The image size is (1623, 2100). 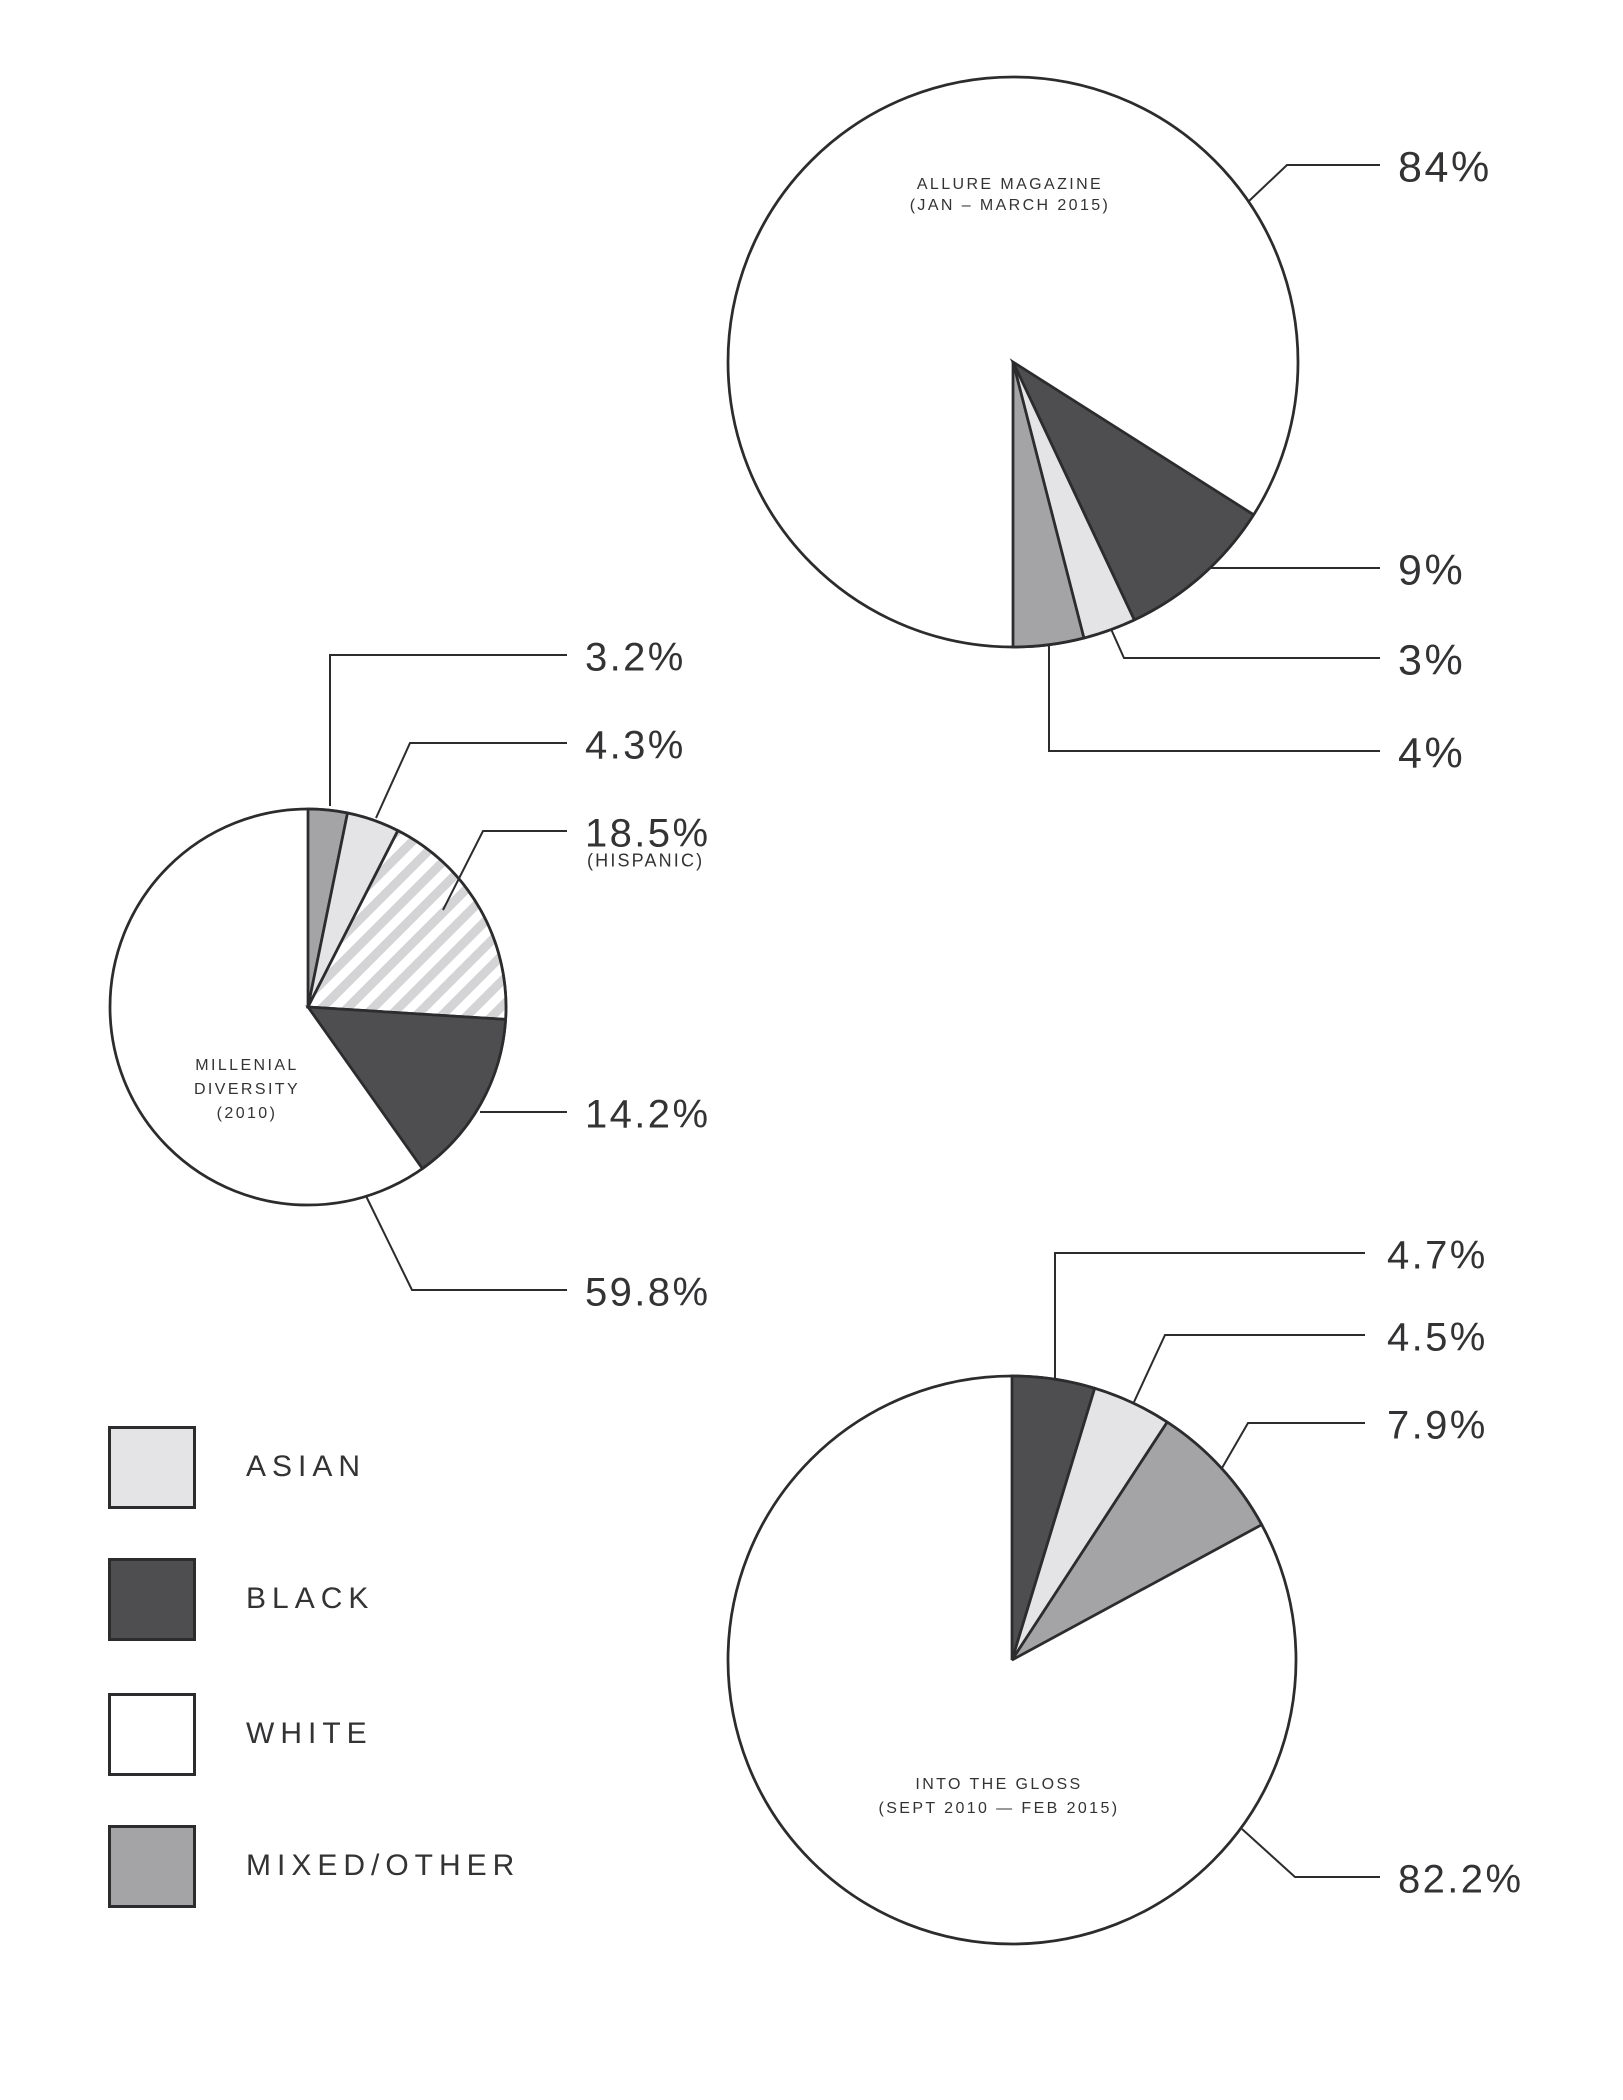 I want to click on leader-line-millennial-diversity-white, so click(x=466, y=1243).